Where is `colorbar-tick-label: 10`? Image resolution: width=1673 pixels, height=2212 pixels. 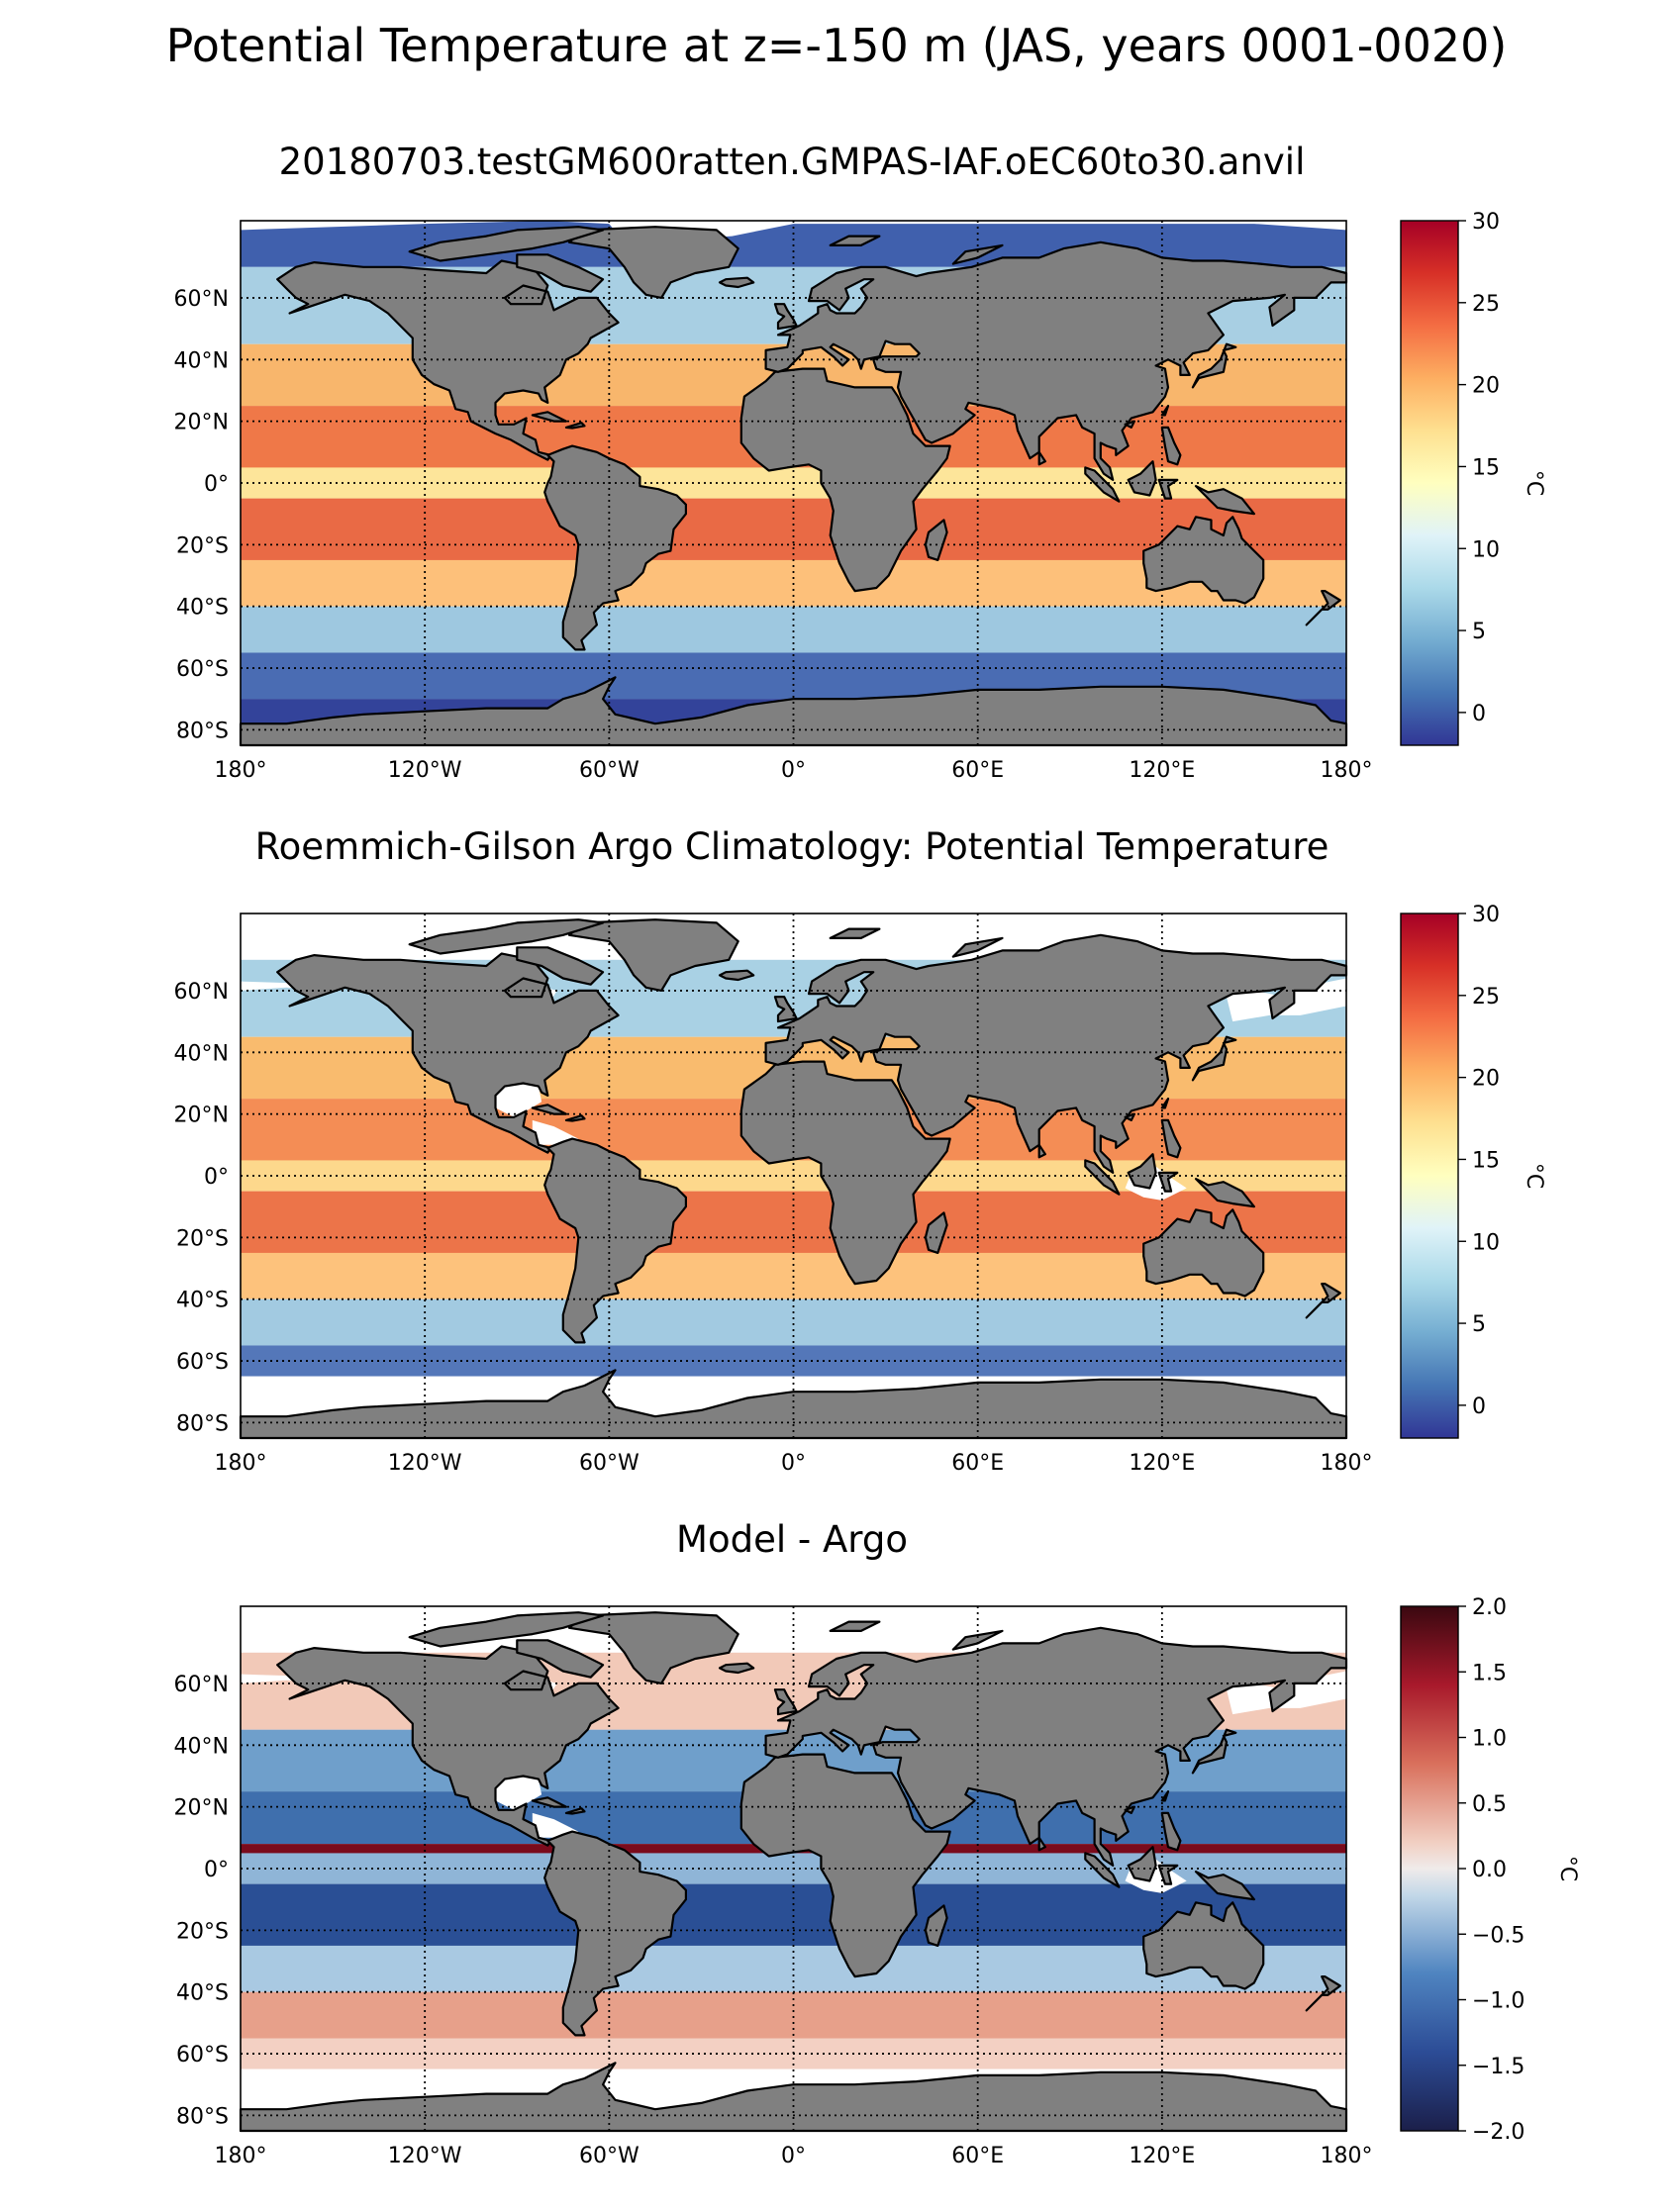 colorbar-tick-label: 10 is located at coordinates (1486, 549).